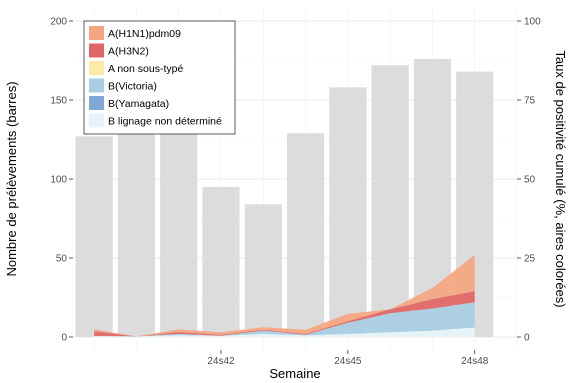 This screenshot has width=578, height=383. Describe the element at coordinates (348, 212) in the screenshot. I see `bar-24s45` at that location.